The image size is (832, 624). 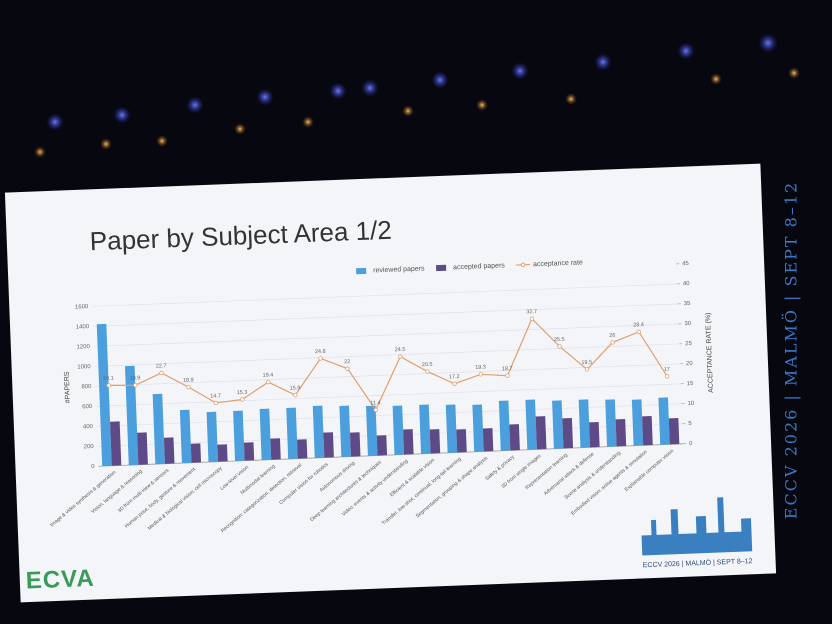 I want to click on y-tick-label: 800, so click(x=86, y=387).